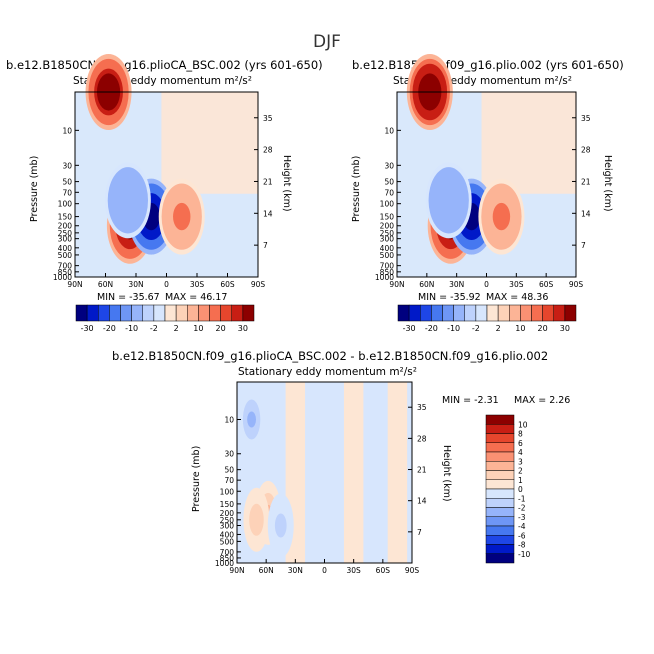 This screenshot has width=654, height=654. I want to click on panel1-xtick-label: 90N, so click(74, 284).